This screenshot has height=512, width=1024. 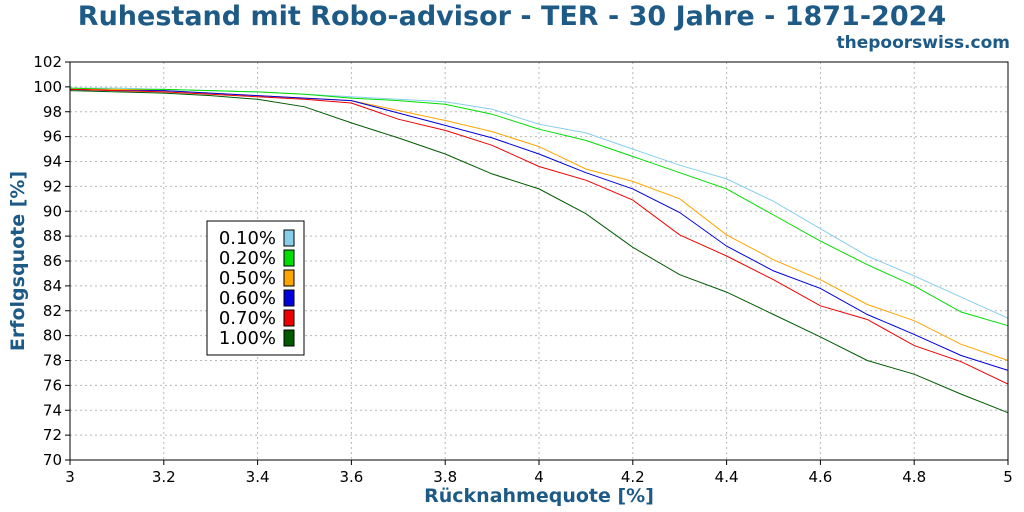 What do you see at coordinates (539, 477) in the screenshot?
I see `x-tick-label: 4` at bounding box center [539, 477].